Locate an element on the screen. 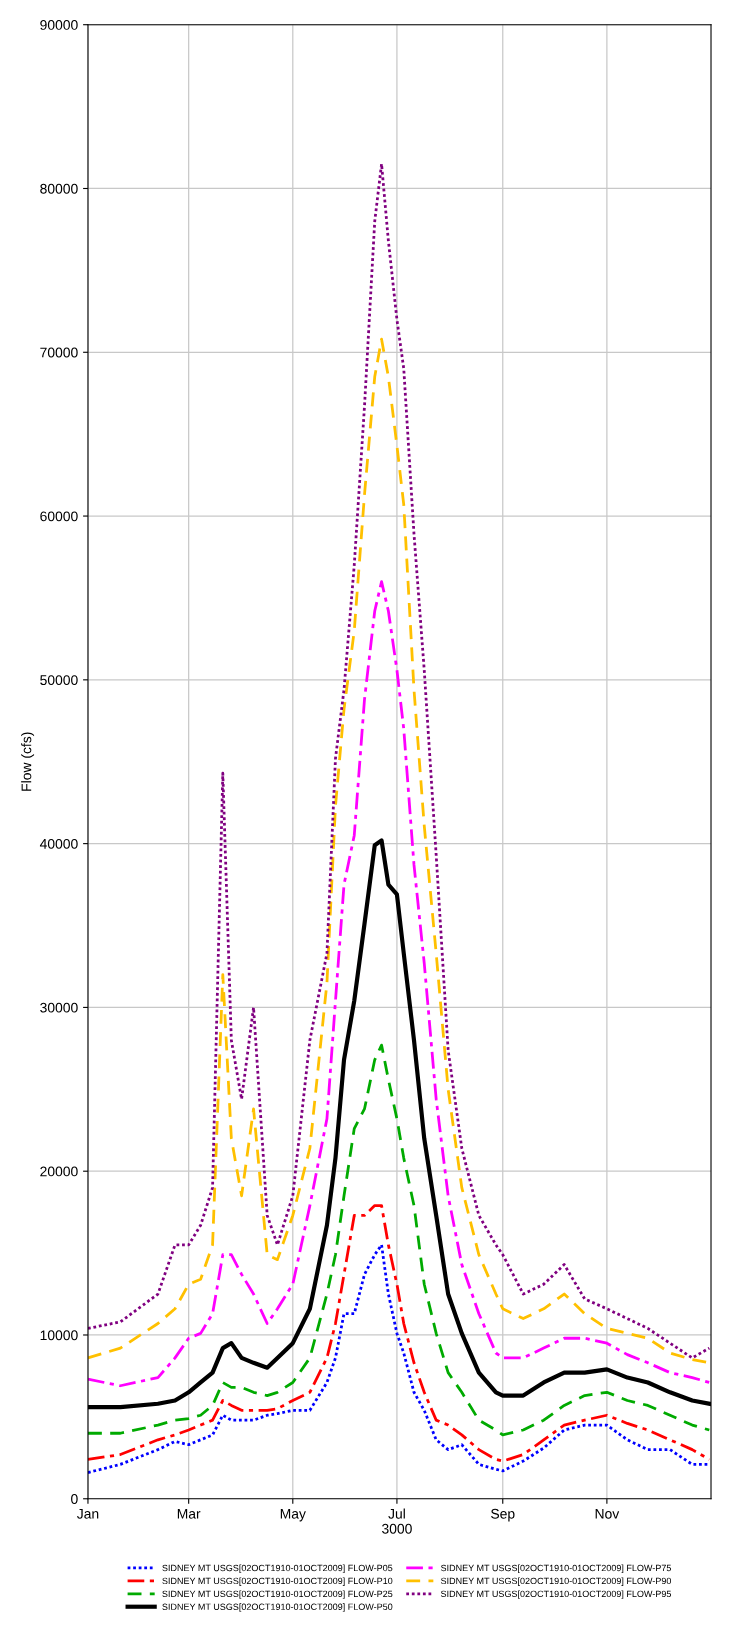 The height and width of the screenshot is (1647, 733). legend-label: SIDNEY MT USGS[02OCT1910-01OCT2009] FLOW-P90 is located at coordinates (556, 1581).